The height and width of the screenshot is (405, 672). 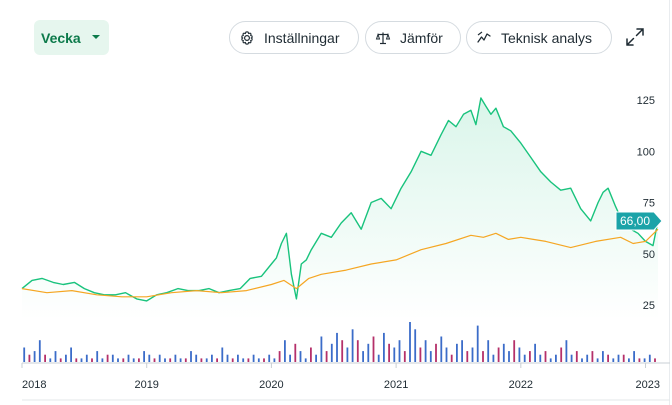 I want to click on technical-analysis-label: Teknisk analys, so click(x=547, y=37).